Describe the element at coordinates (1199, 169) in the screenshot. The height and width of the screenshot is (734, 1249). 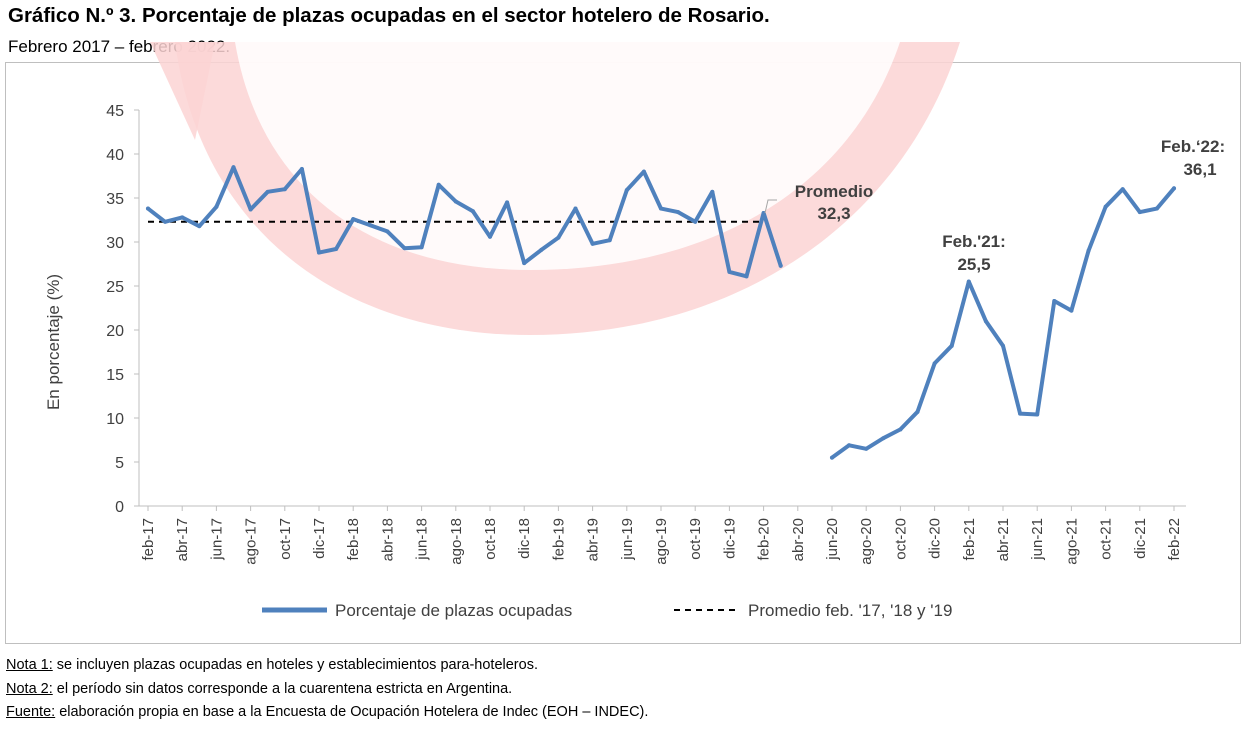
I see `feb22-annotation-value: 36,1` at that location.